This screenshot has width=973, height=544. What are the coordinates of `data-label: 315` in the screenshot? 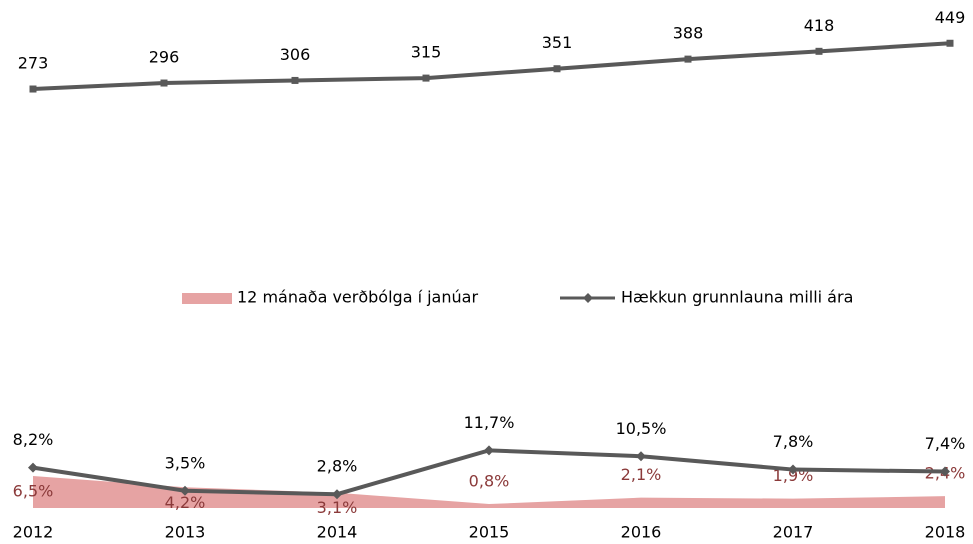 It's located at (426, 52).